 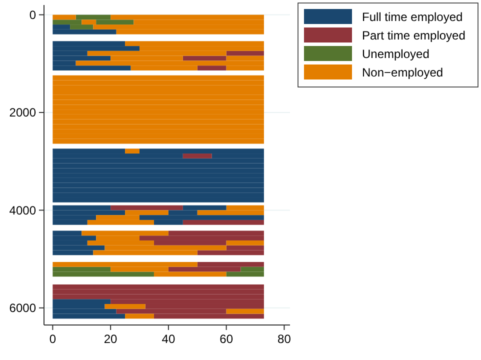 I want to click on x-tick-label: 0, so click(x=52, y=339).